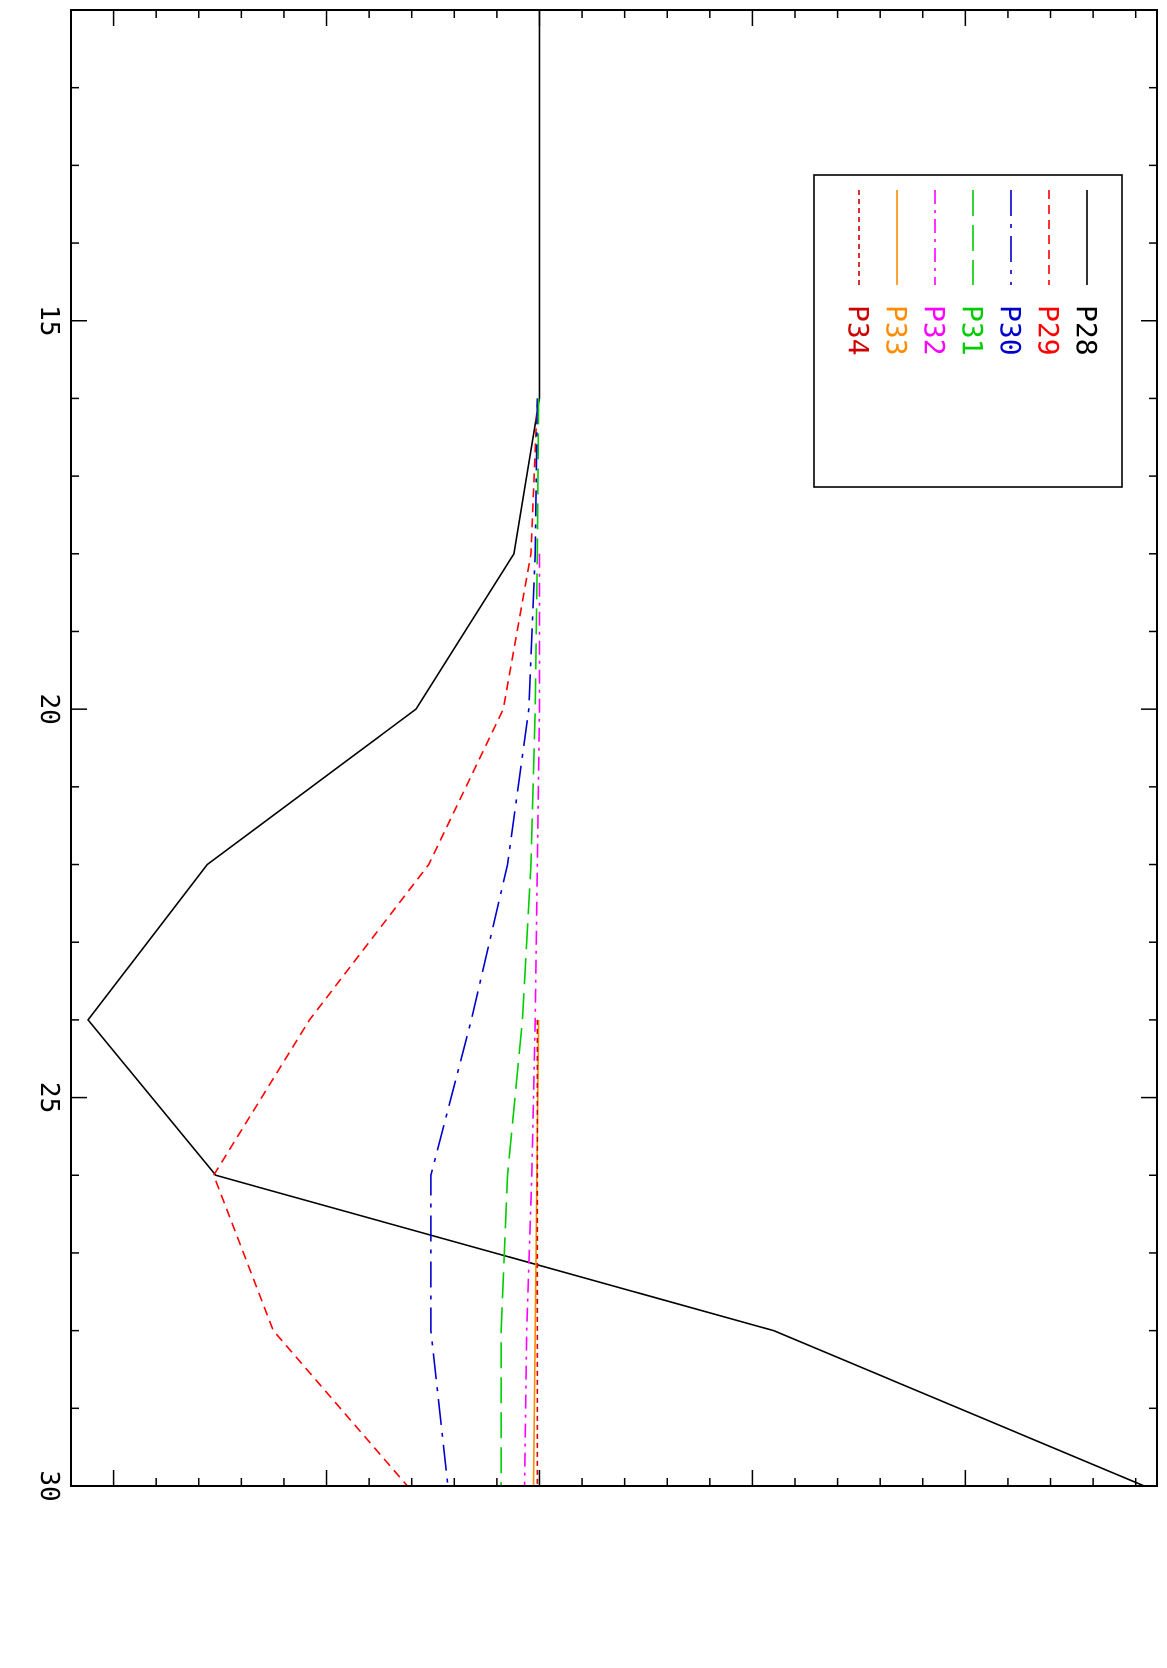 The width and height of the screenshot is (1167, 1668). Describe the element at coordinates (972, 330) in the screenshot. I see `legend-label-p31: P31` at that location.